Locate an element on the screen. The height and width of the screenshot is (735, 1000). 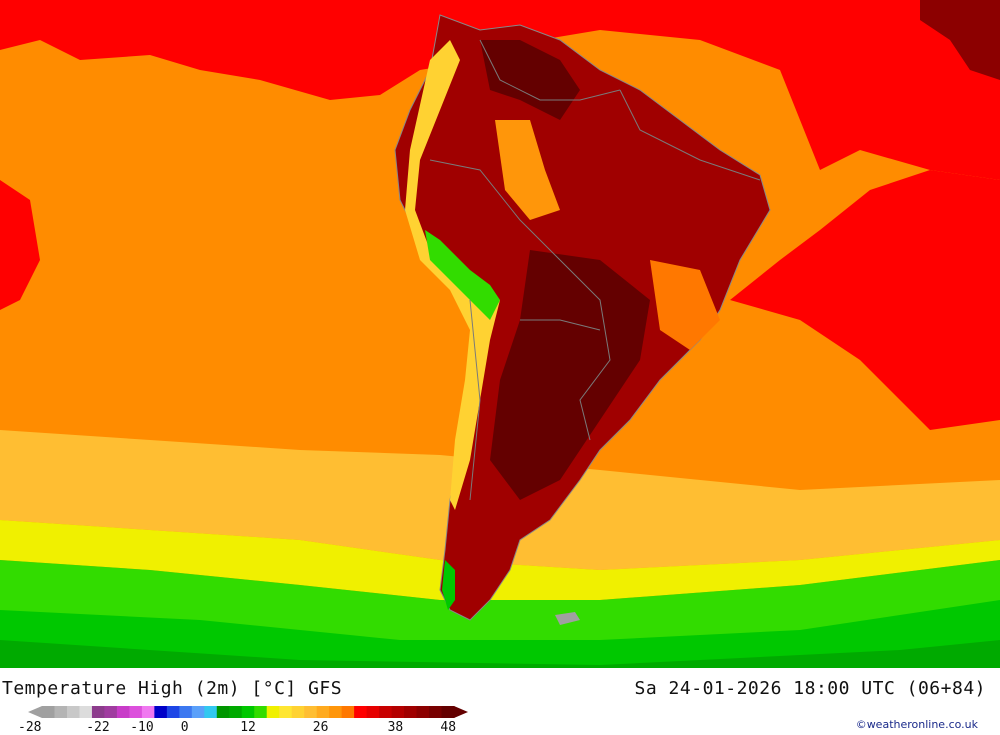
legend-tick-label: 38 is located at coordinates (395, 727).